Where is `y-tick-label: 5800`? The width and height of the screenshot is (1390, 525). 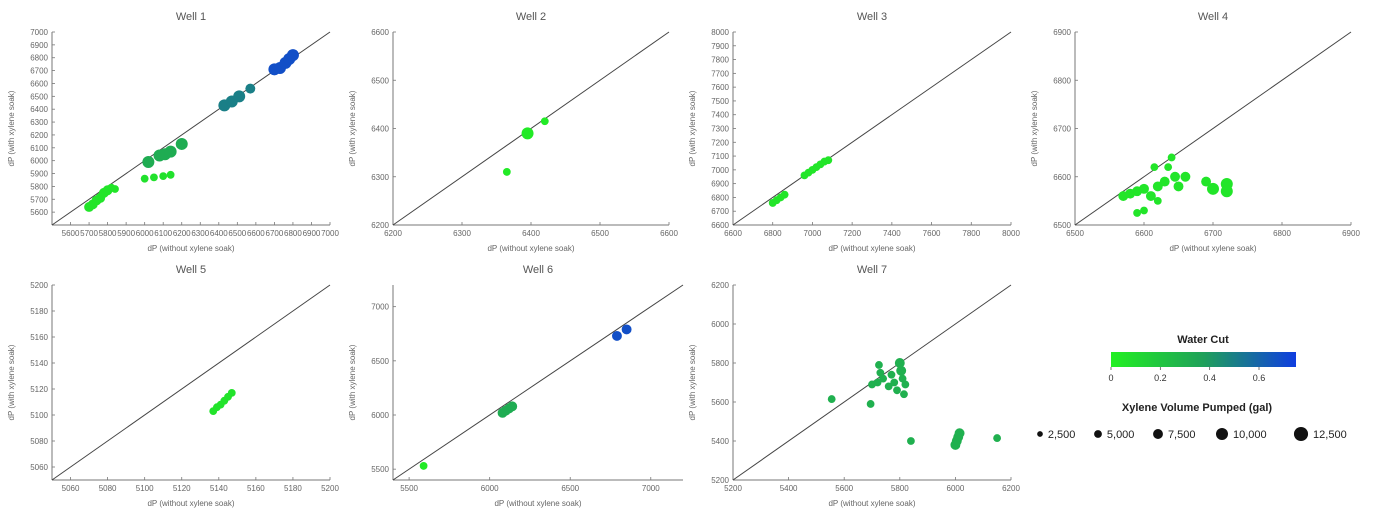 y-tick-label: 5800 is located at coordinates (720, 363).